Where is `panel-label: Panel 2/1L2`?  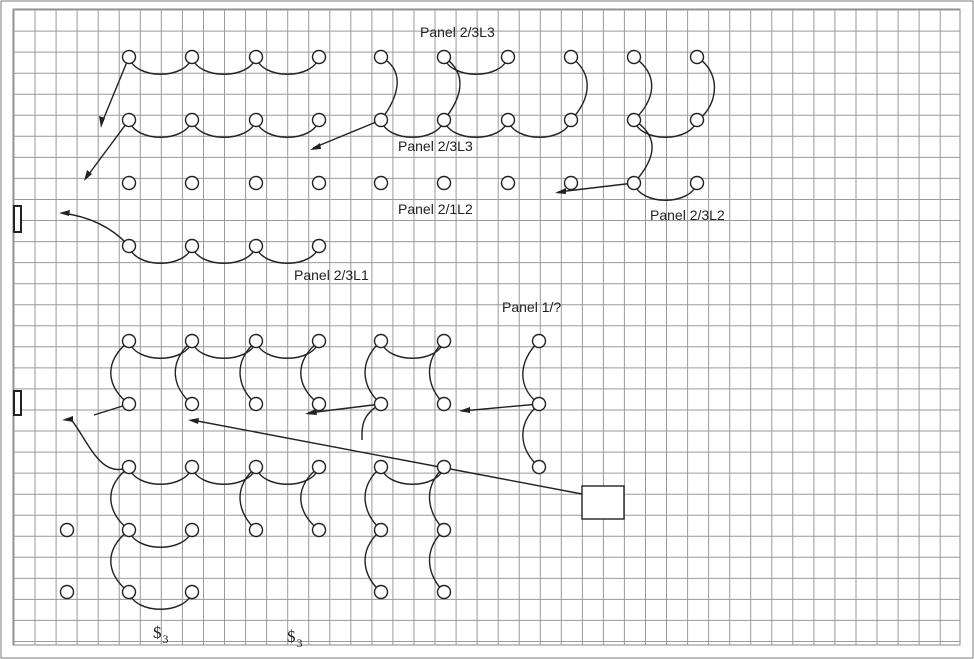 panel-label: Panel 2/1L2 is located at coordinates (435, 209).